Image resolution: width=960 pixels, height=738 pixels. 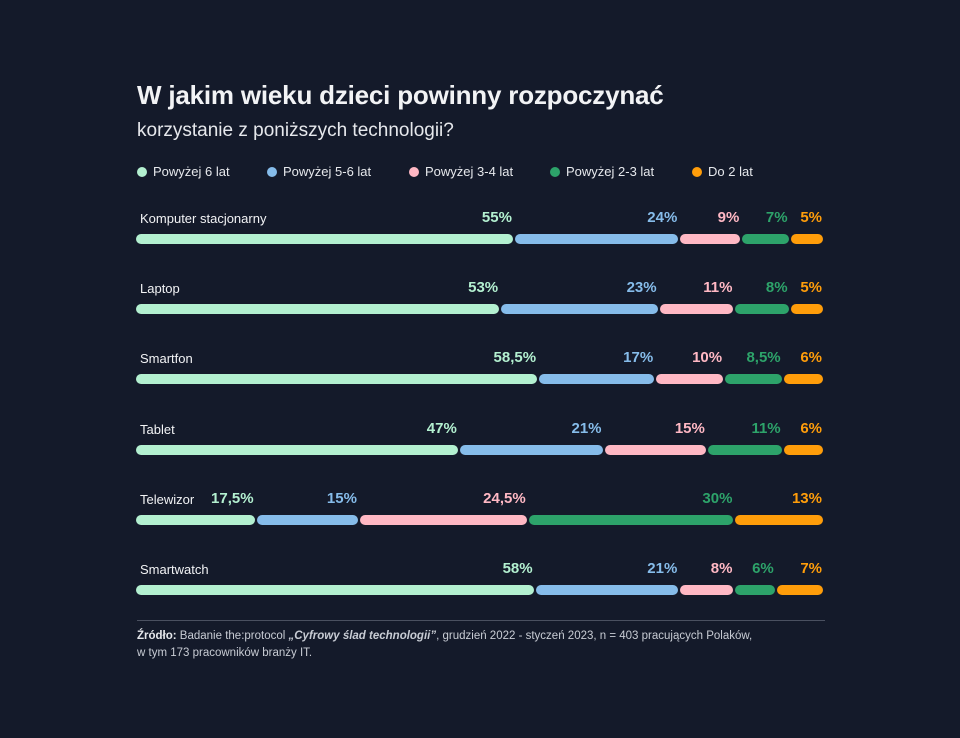 What do you see at coordinates (174, 569) in the screenshot?
I see `category-label: Smartwatch` at bounding box center [174, 569].